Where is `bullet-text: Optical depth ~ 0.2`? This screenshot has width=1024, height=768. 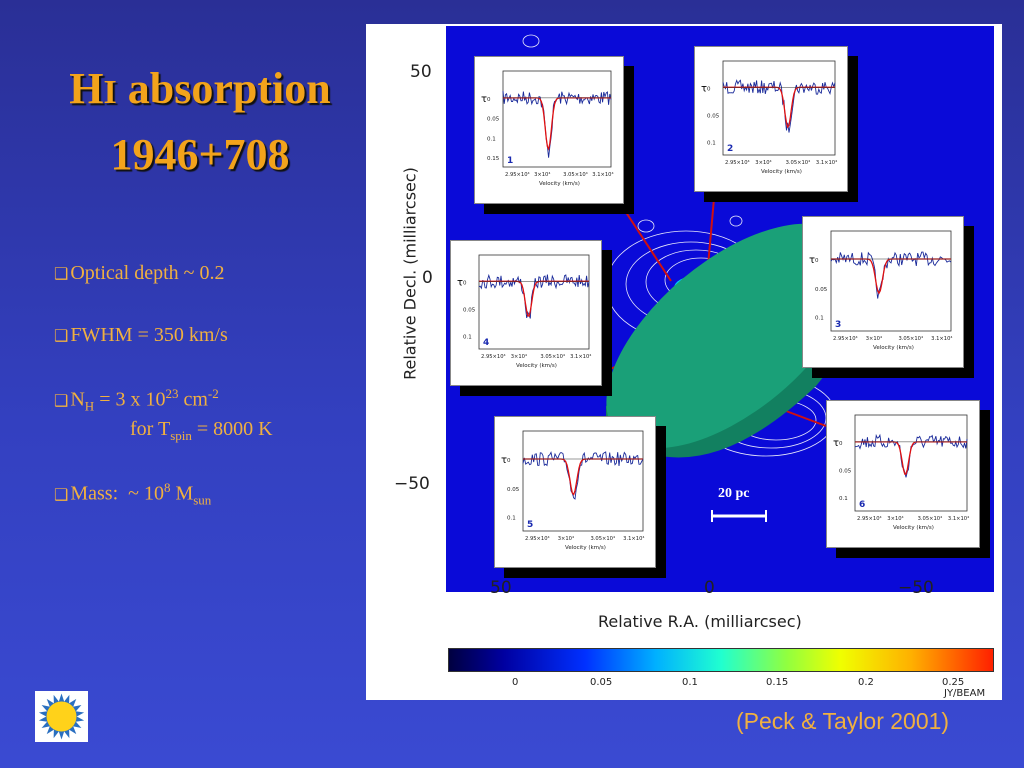 bullet-text: Optical depth ~ 0.2 is located at coordinates (147, 273).